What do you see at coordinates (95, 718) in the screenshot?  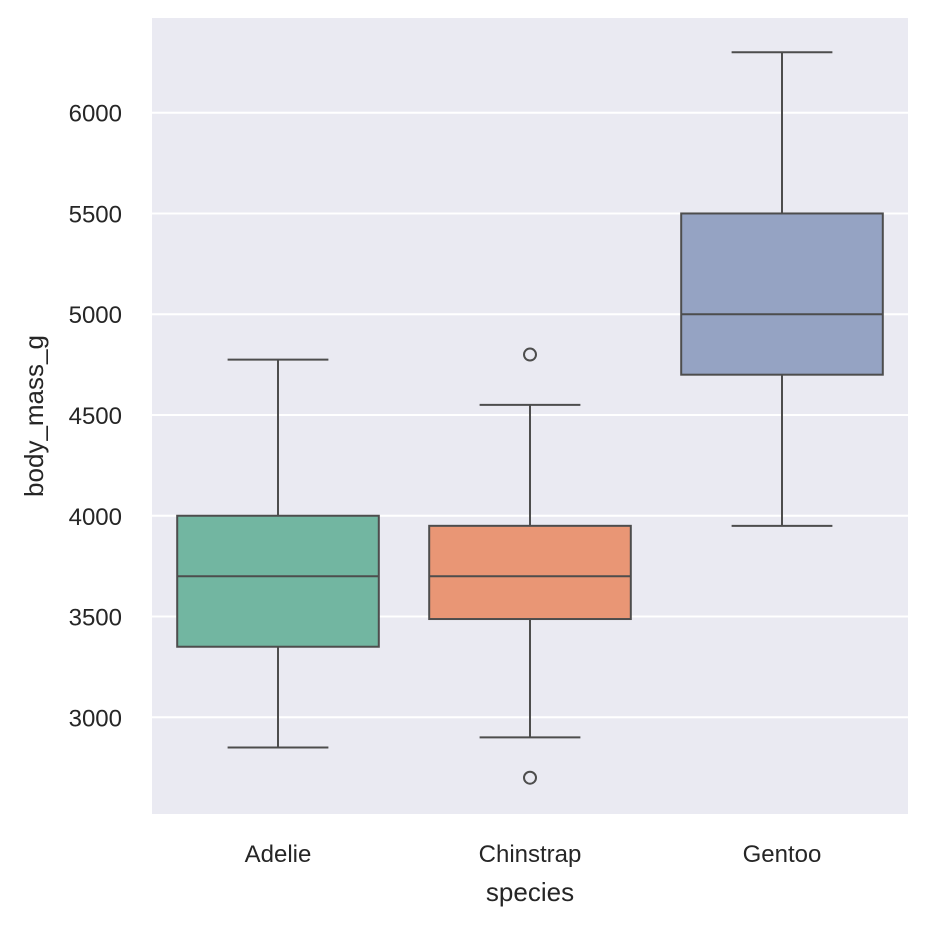 I see `y-tick-label: 3000` at bounding box center [95, 718].